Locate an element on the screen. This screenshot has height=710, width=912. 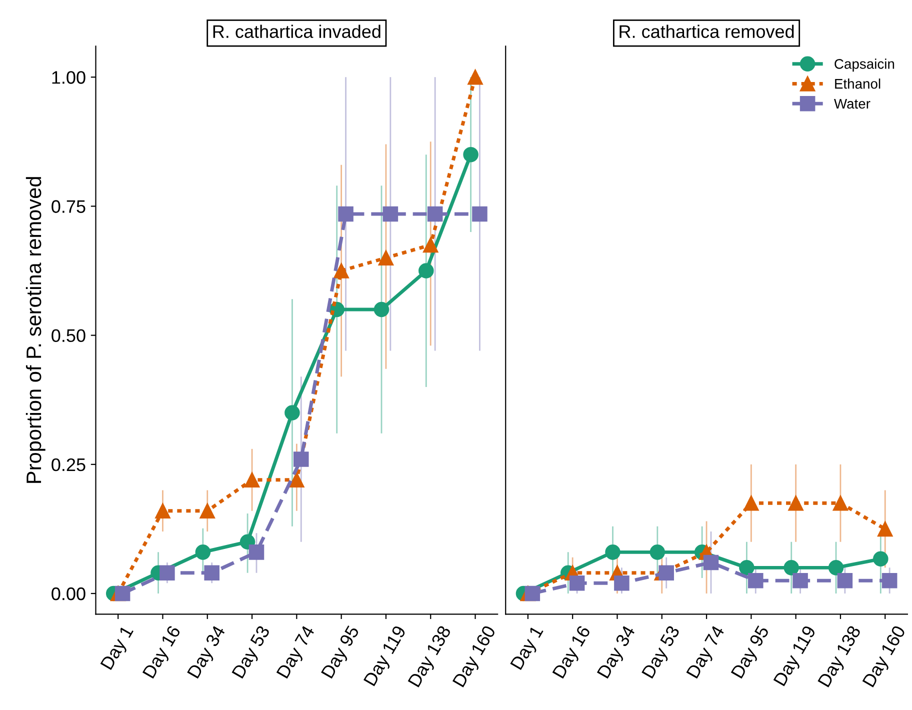
y-tick-label: 0.00 is located at coordinates (69, 593).